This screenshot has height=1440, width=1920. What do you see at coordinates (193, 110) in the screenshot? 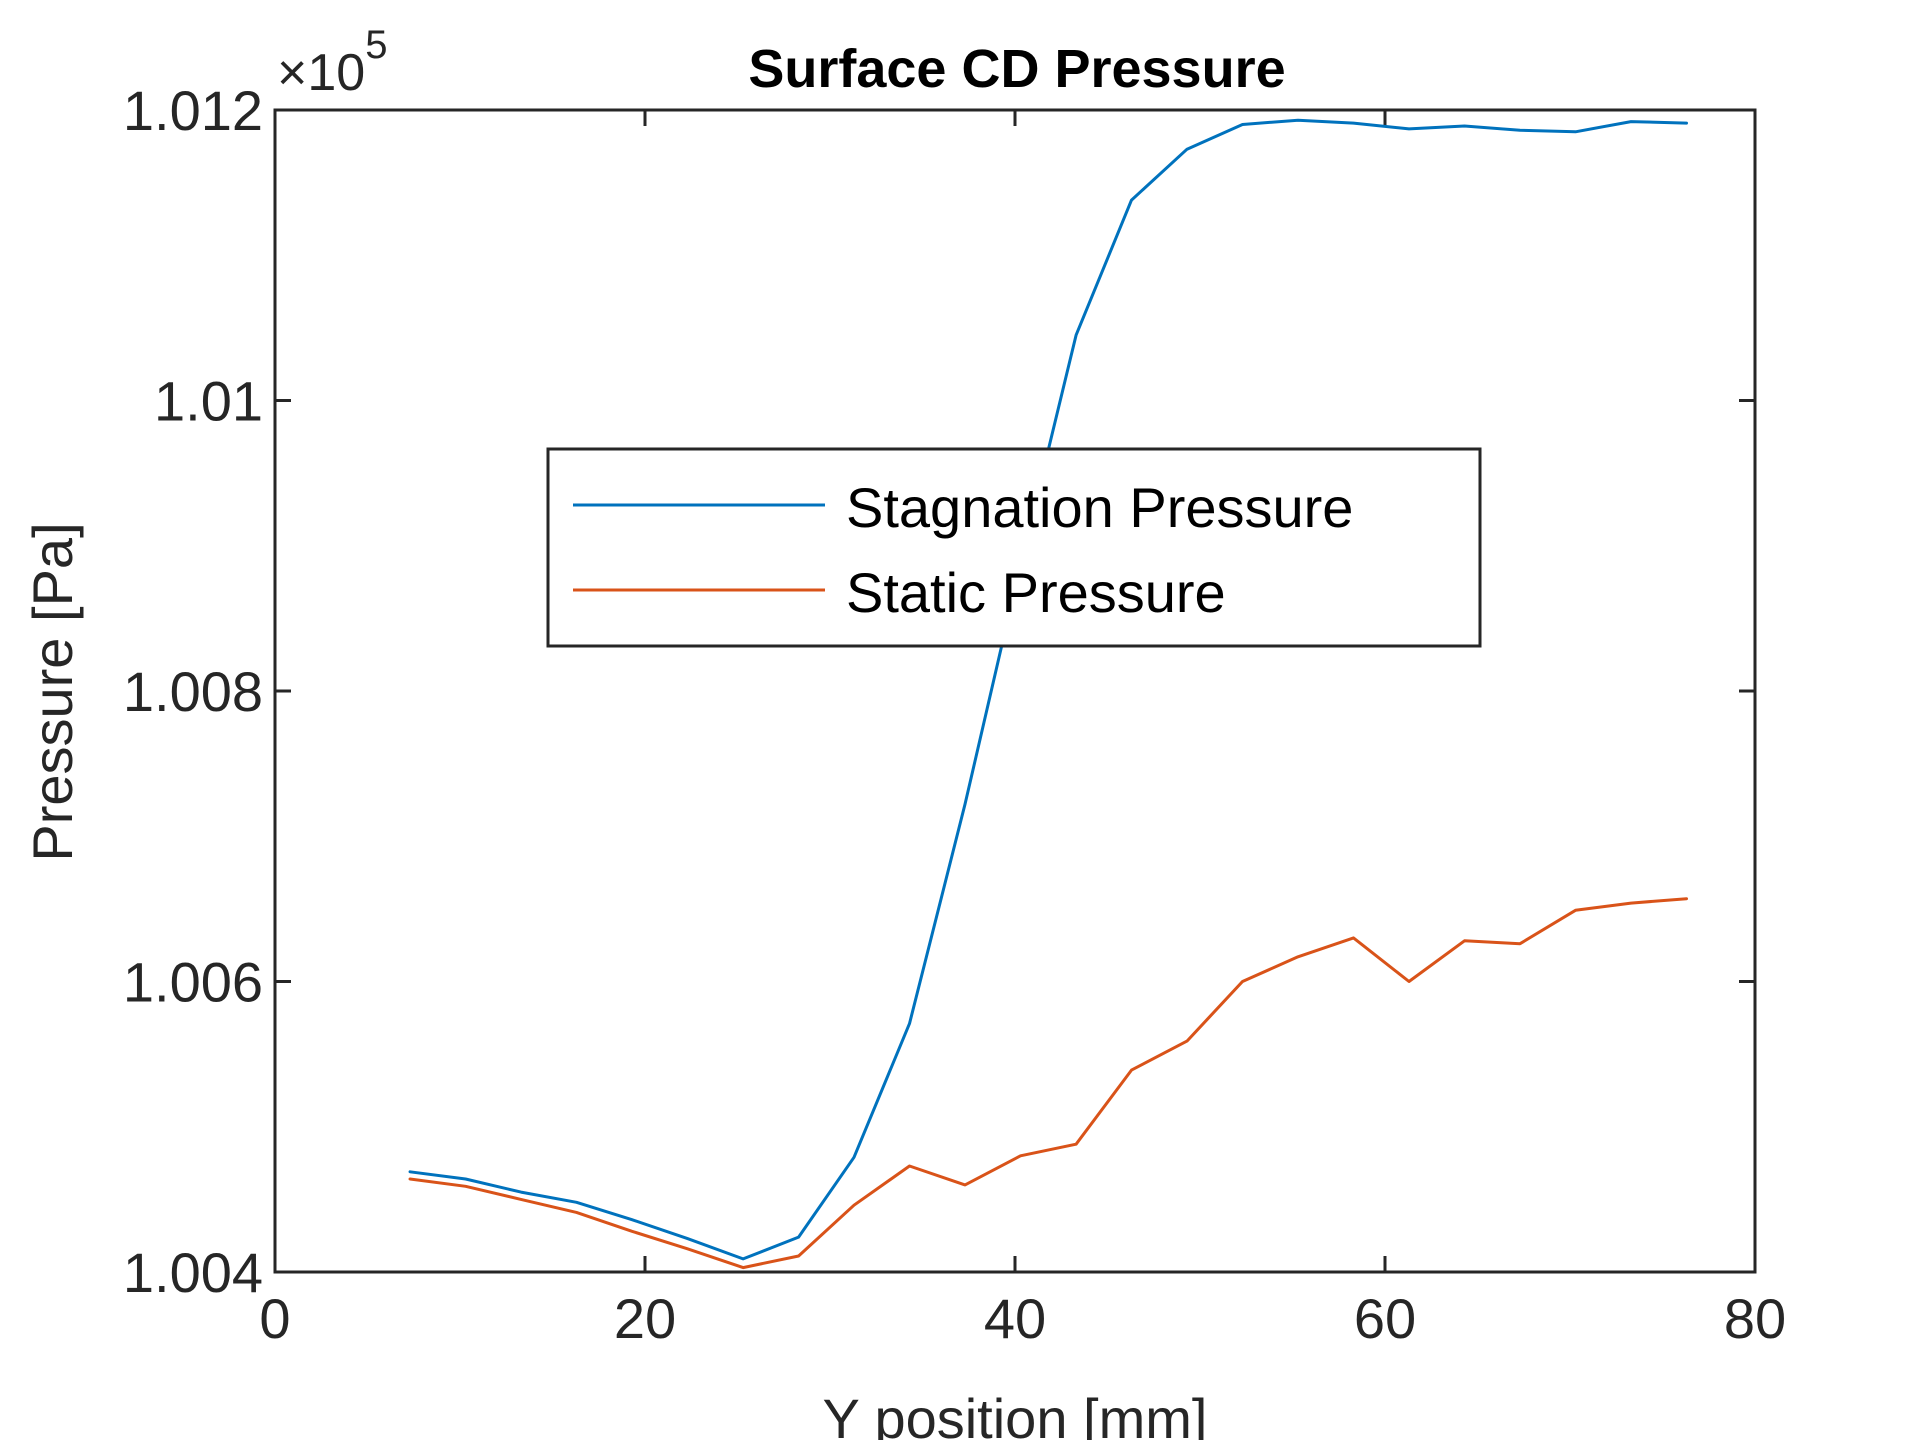
I see `y-tick-label: 1.012` at bounding box center [193, 110].